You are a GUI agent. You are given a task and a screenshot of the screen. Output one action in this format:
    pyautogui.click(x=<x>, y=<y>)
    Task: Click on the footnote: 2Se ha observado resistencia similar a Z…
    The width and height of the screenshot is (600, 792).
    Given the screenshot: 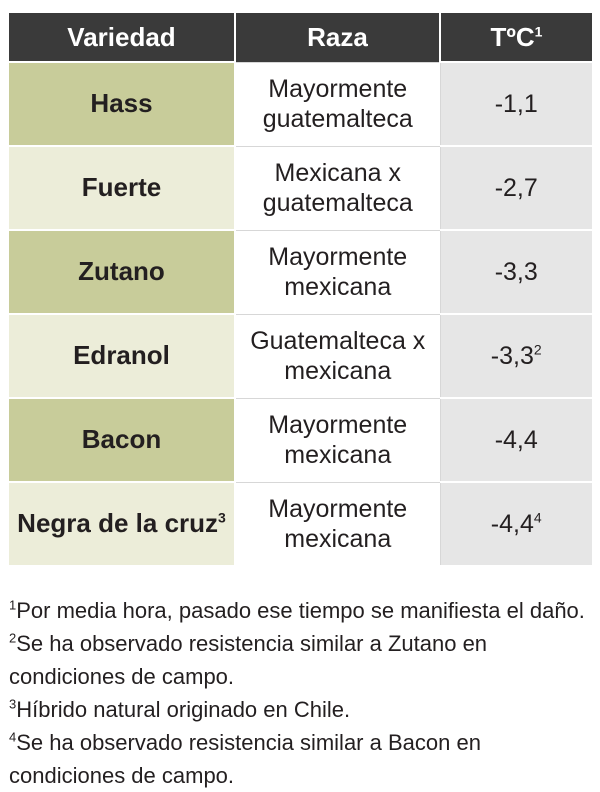 What is the action you would take?
    pyautogui.click(x=248, y=659)
    